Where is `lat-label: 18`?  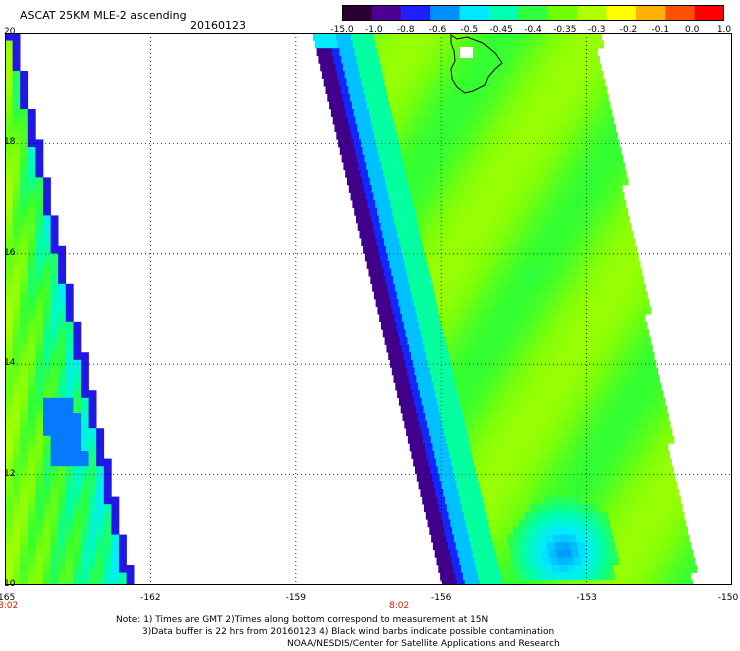
lat-label: 18 is located at coordinates (10, 142).